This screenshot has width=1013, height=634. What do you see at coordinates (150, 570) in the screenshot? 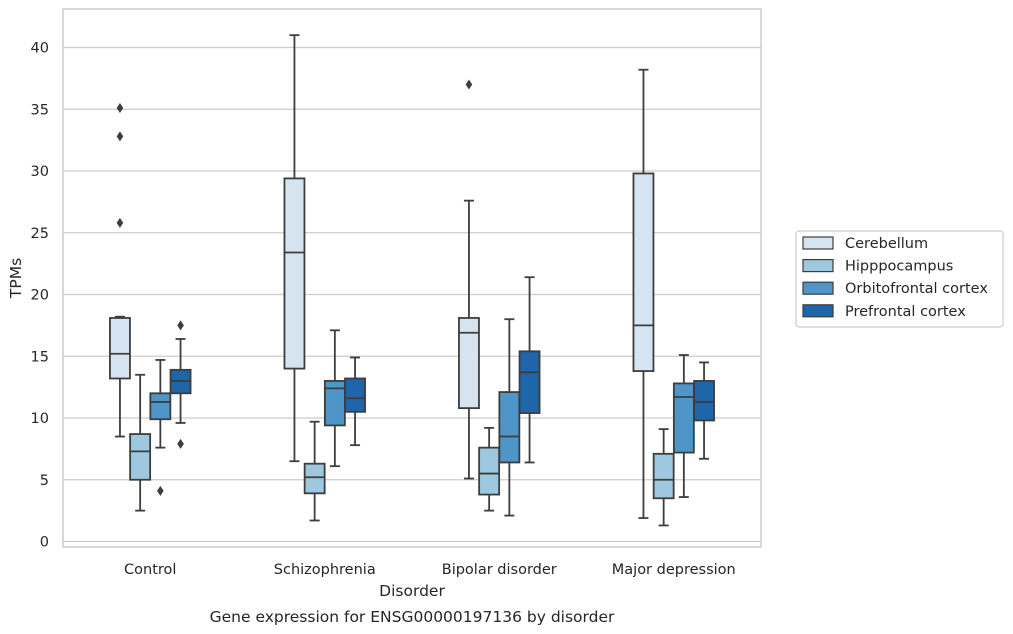
I see `x-tick-label: Control` at bounding box center [150, 570].